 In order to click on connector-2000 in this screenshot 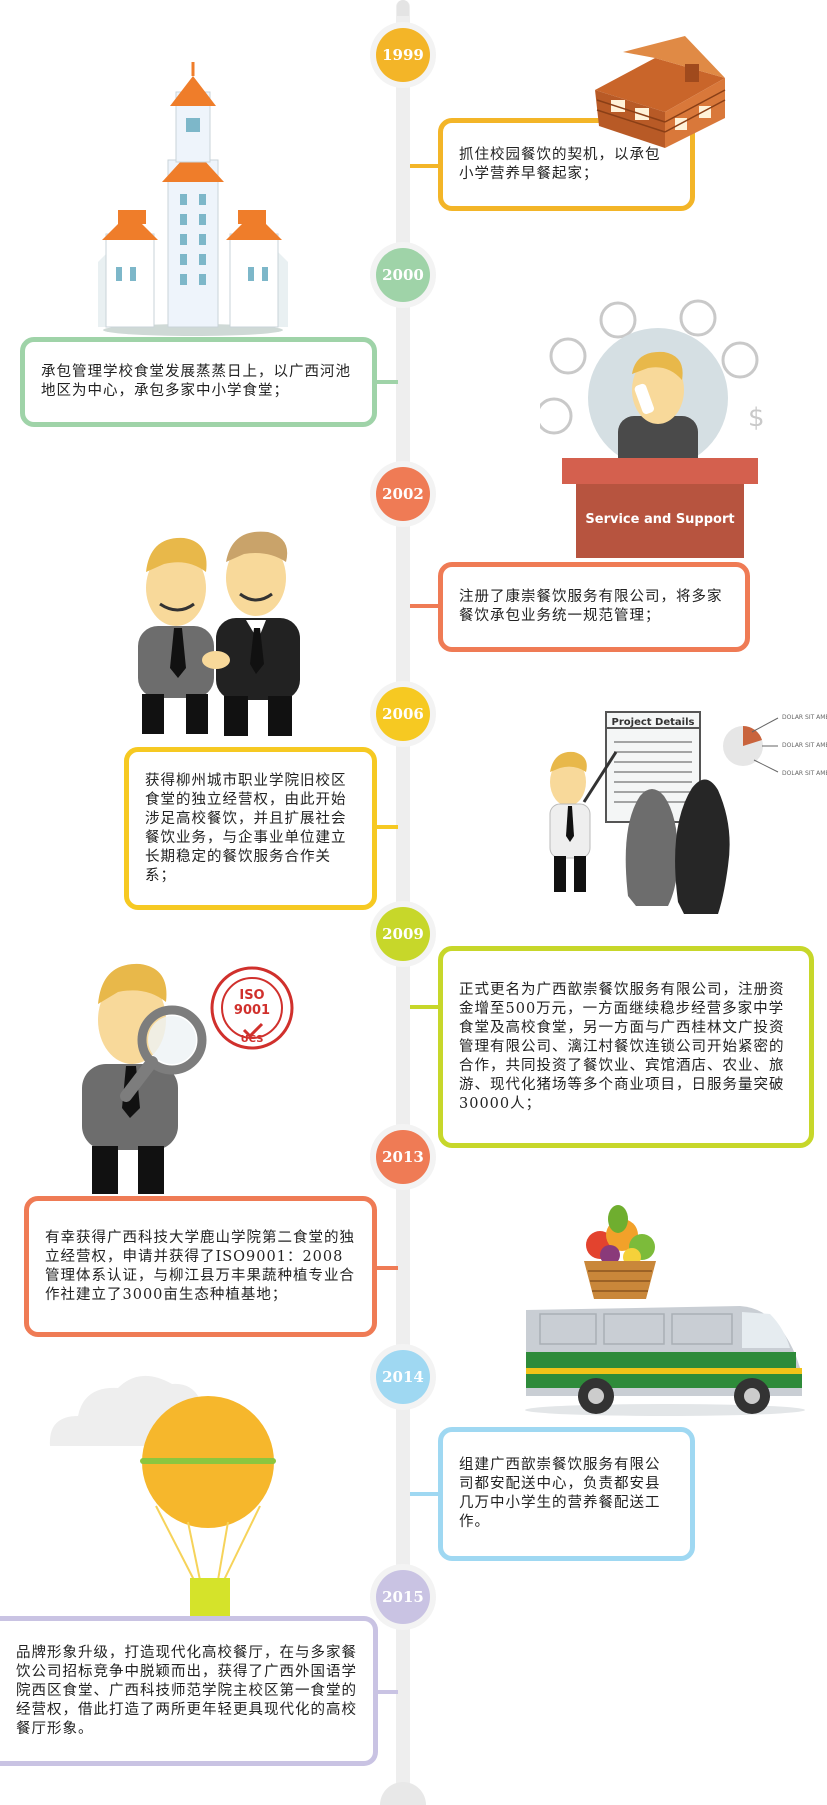, I will do `click(386, 382)`.